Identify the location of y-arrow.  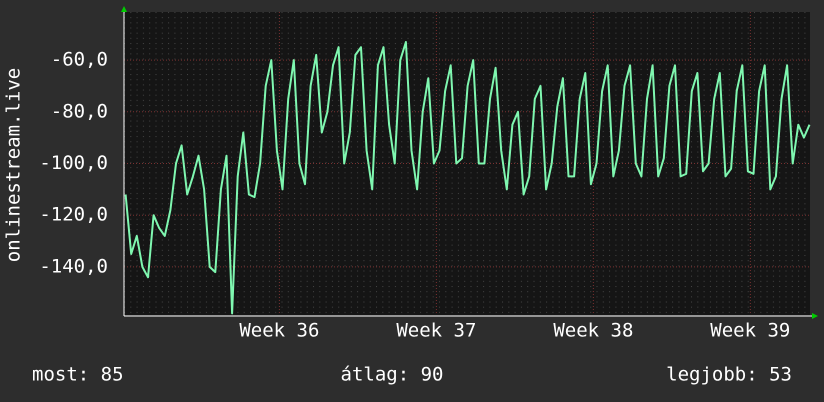
(124, 9).